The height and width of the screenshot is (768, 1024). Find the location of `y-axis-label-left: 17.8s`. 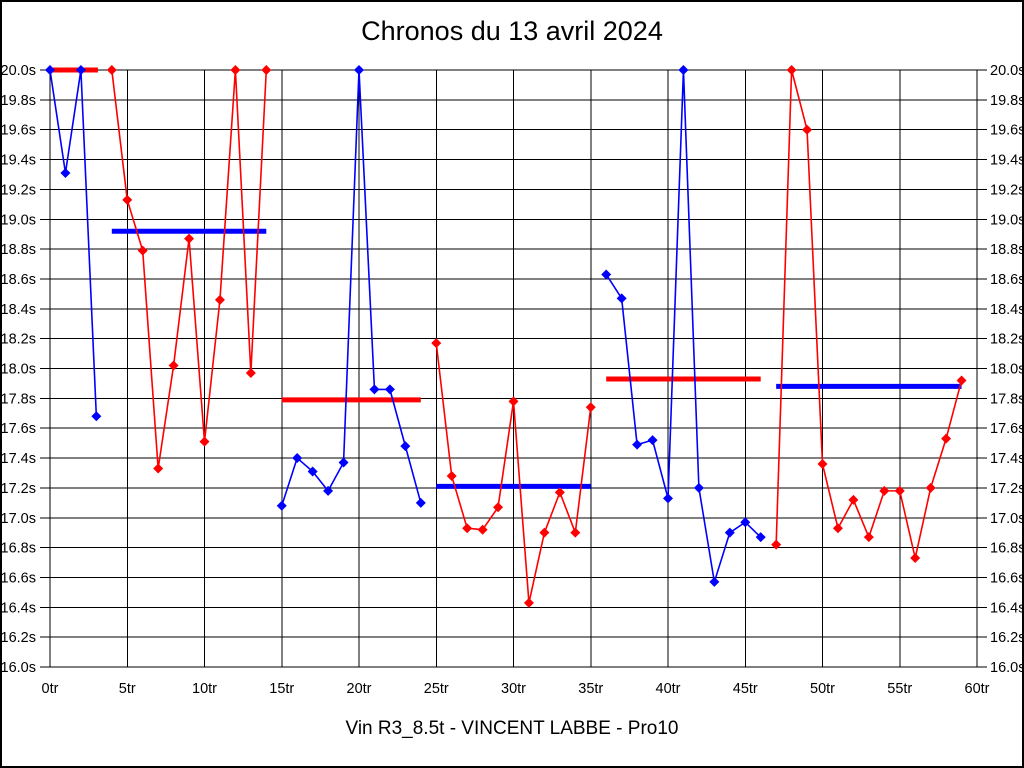

y-axis-label-left: 17.8s is located at coordinates (19, 399).